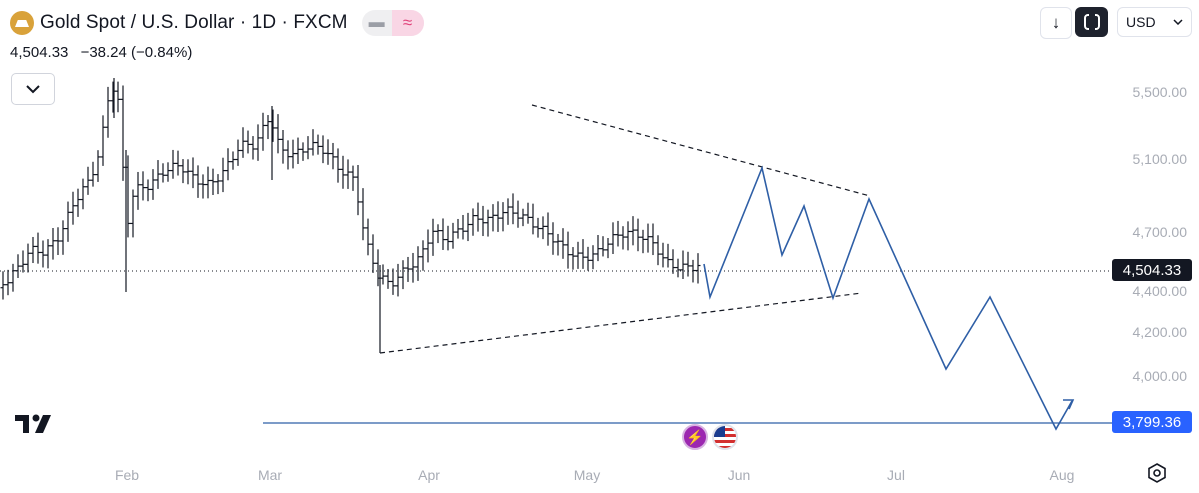  Describe the element at coordinates (22, 23) in the screenshot. I see `gold-logo-icon` at that location.